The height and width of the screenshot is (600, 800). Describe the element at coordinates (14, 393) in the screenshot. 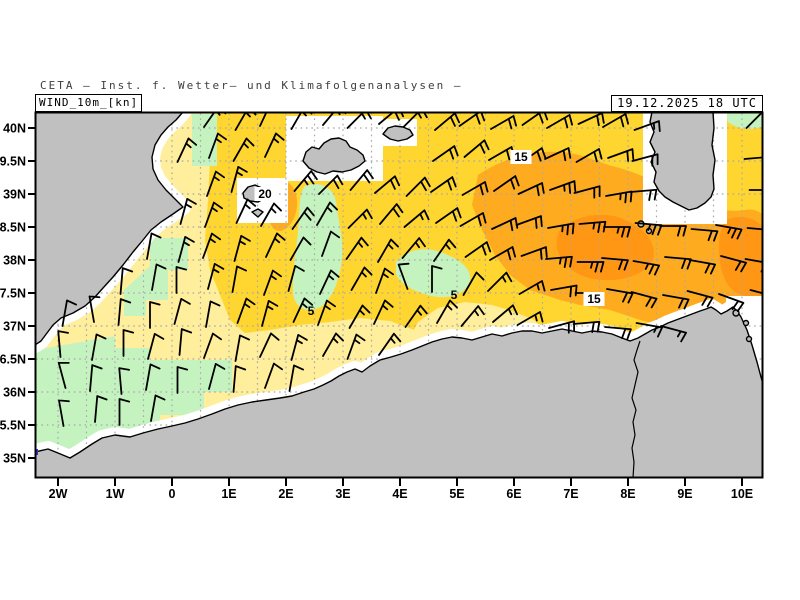

I see `svg-text: 36N` at that location.